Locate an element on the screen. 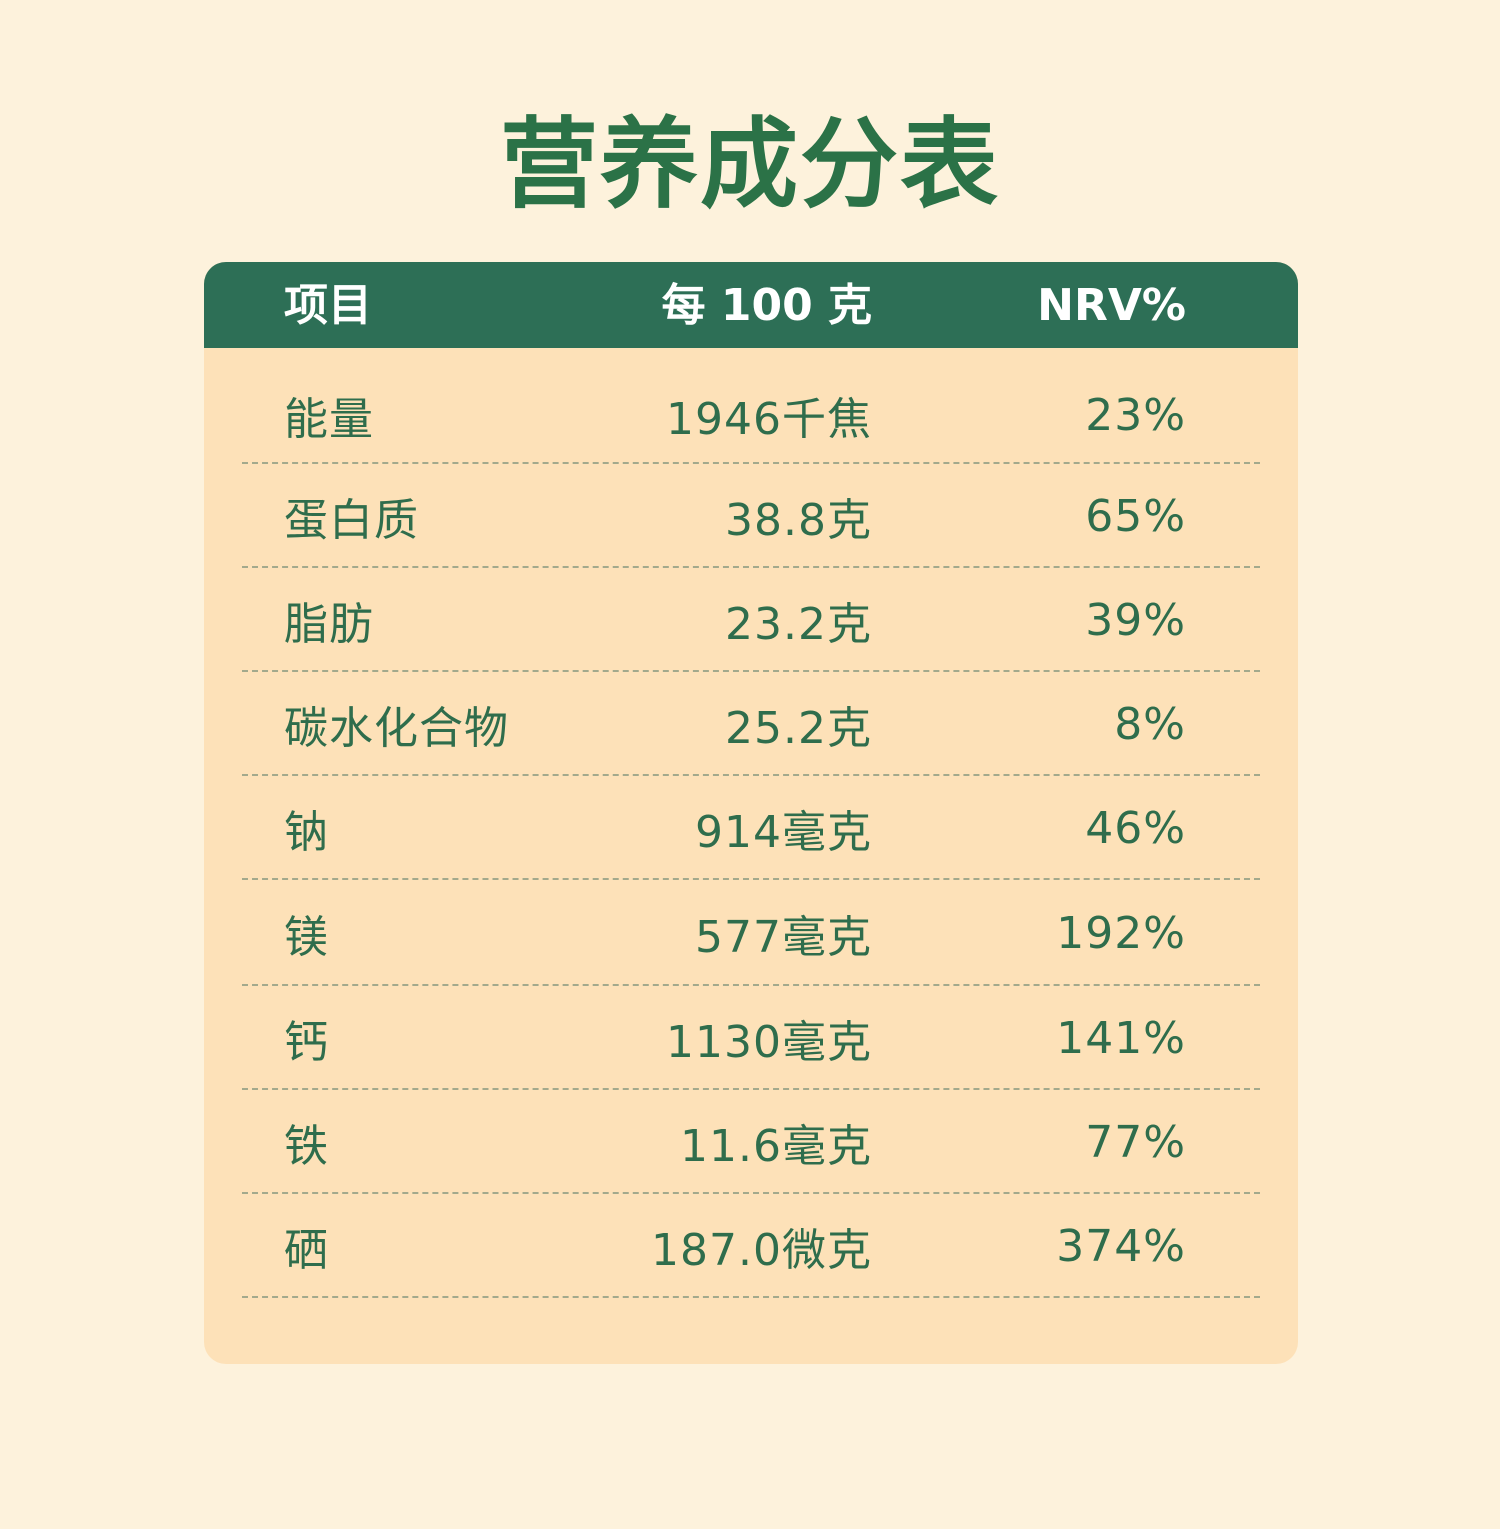  table-row: 铁 11.6毫克 77% is located at coordinates (751, 1142).